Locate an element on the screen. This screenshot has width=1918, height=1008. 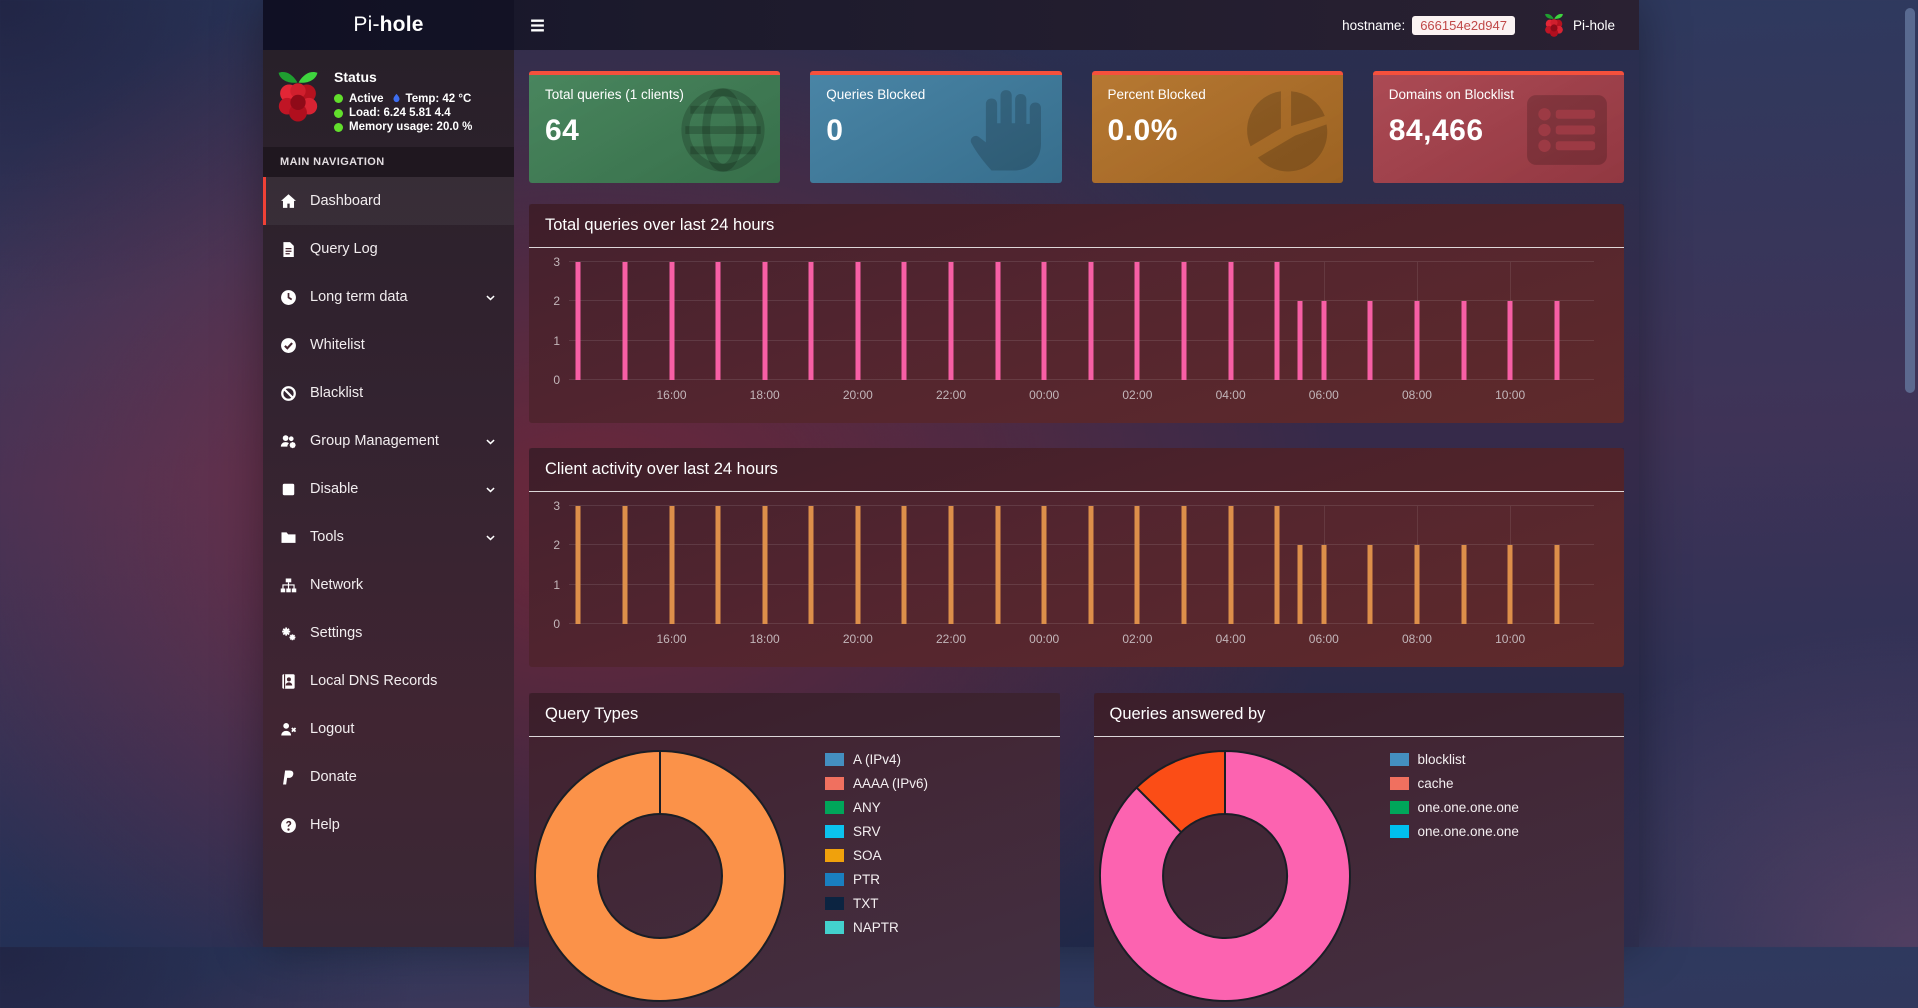
legend-item-a-ipv4: A (IPv4) is located at coordinates (876, 759).